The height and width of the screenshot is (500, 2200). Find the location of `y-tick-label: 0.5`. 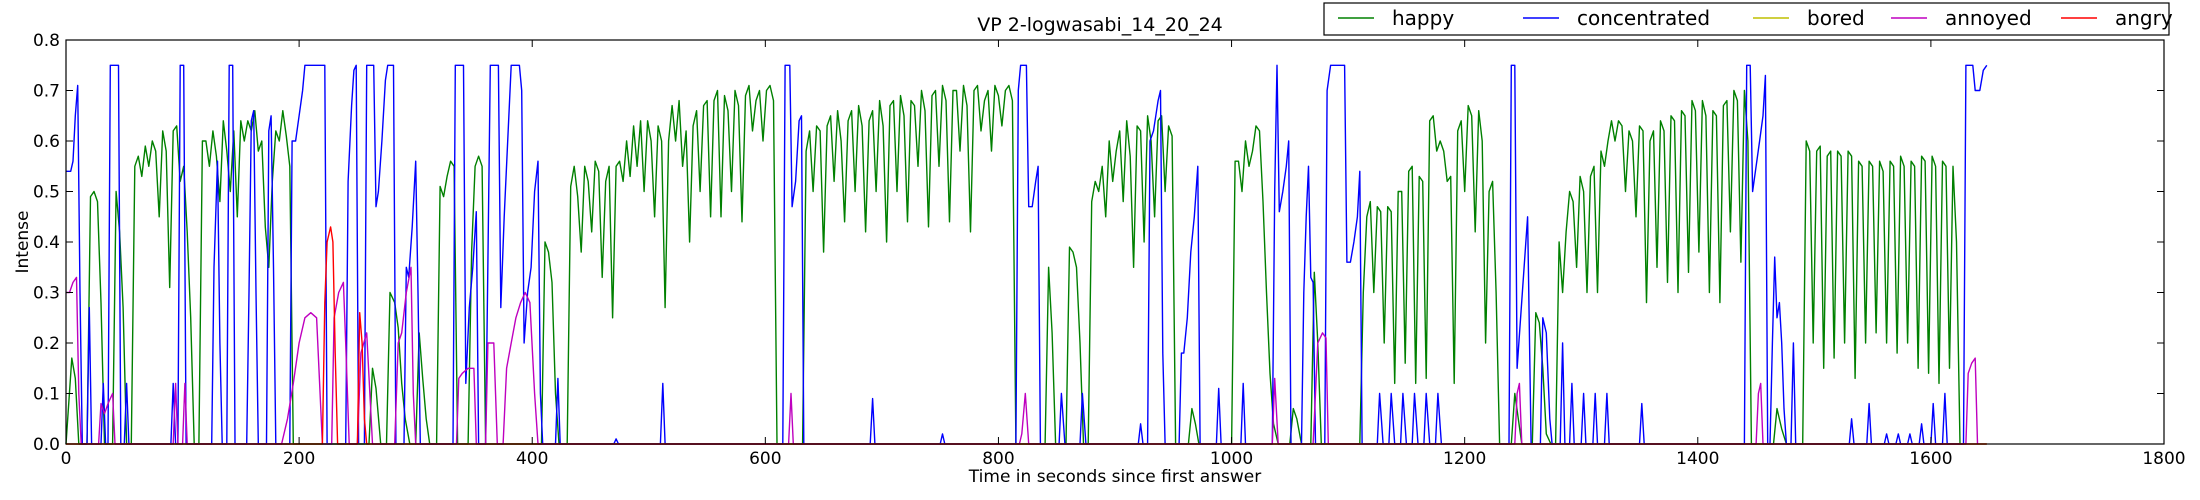

y-tick-label: 0.5 is located at coordinates (46, 193).